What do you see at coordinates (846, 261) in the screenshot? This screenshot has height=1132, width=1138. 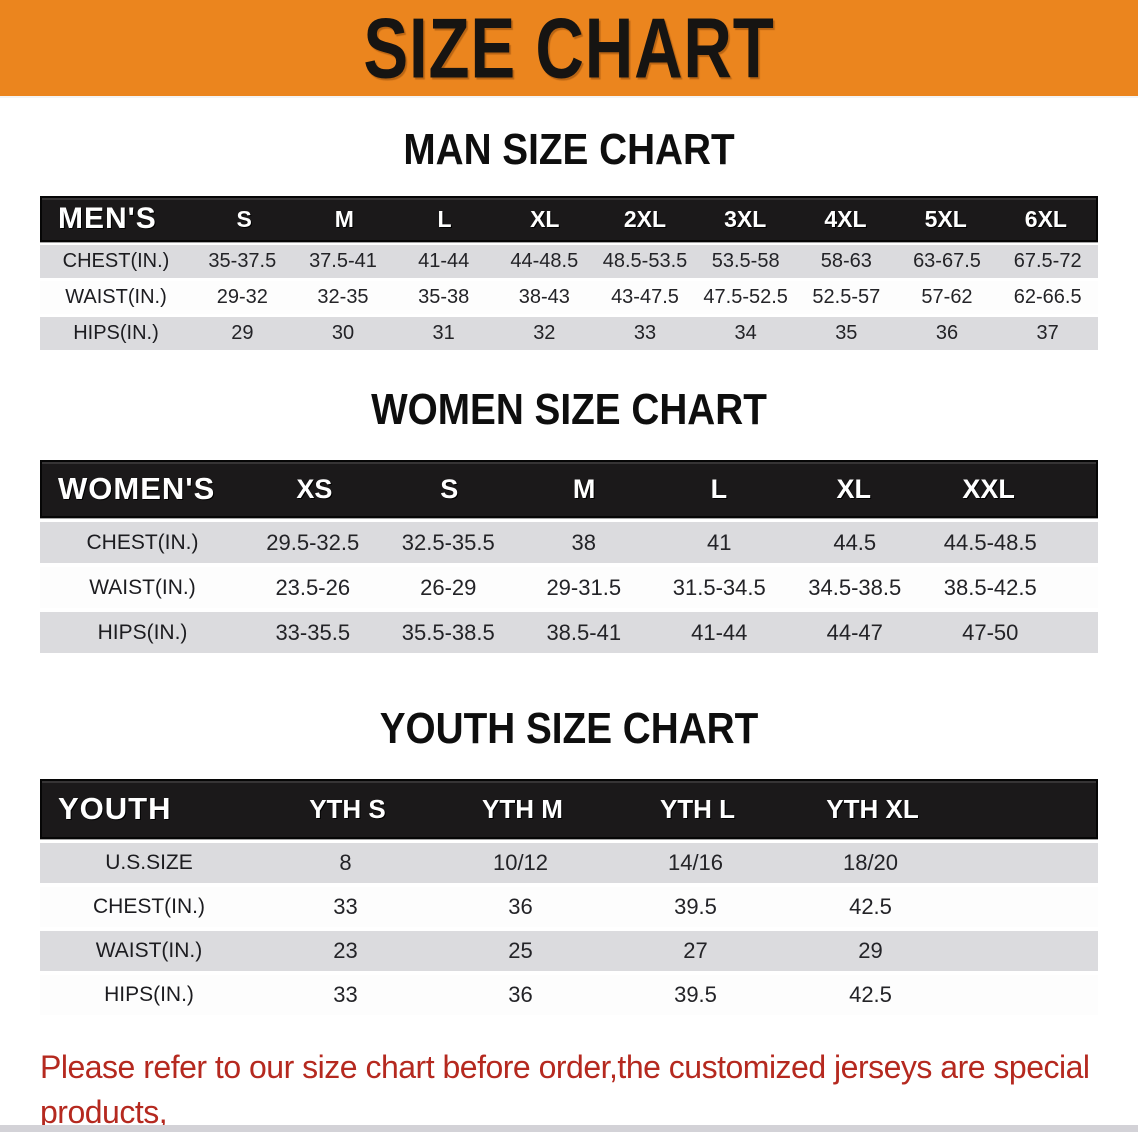 I see `men-cell: 58-63` at bounding box center [846, 261].